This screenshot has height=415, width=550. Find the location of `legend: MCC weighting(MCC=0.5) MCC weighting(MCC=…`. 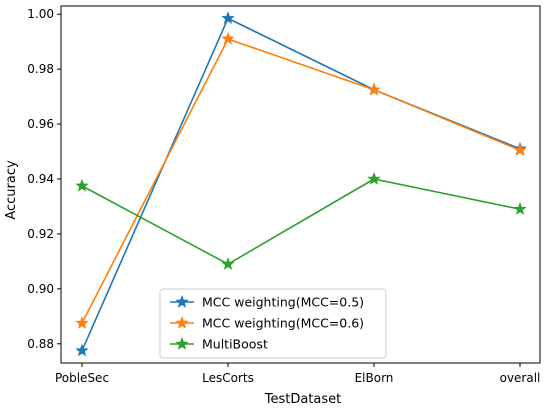

legend: MCC weighting(MCC=0.5) MCC weighting(MCC=… is located at coordinates (273, 323).